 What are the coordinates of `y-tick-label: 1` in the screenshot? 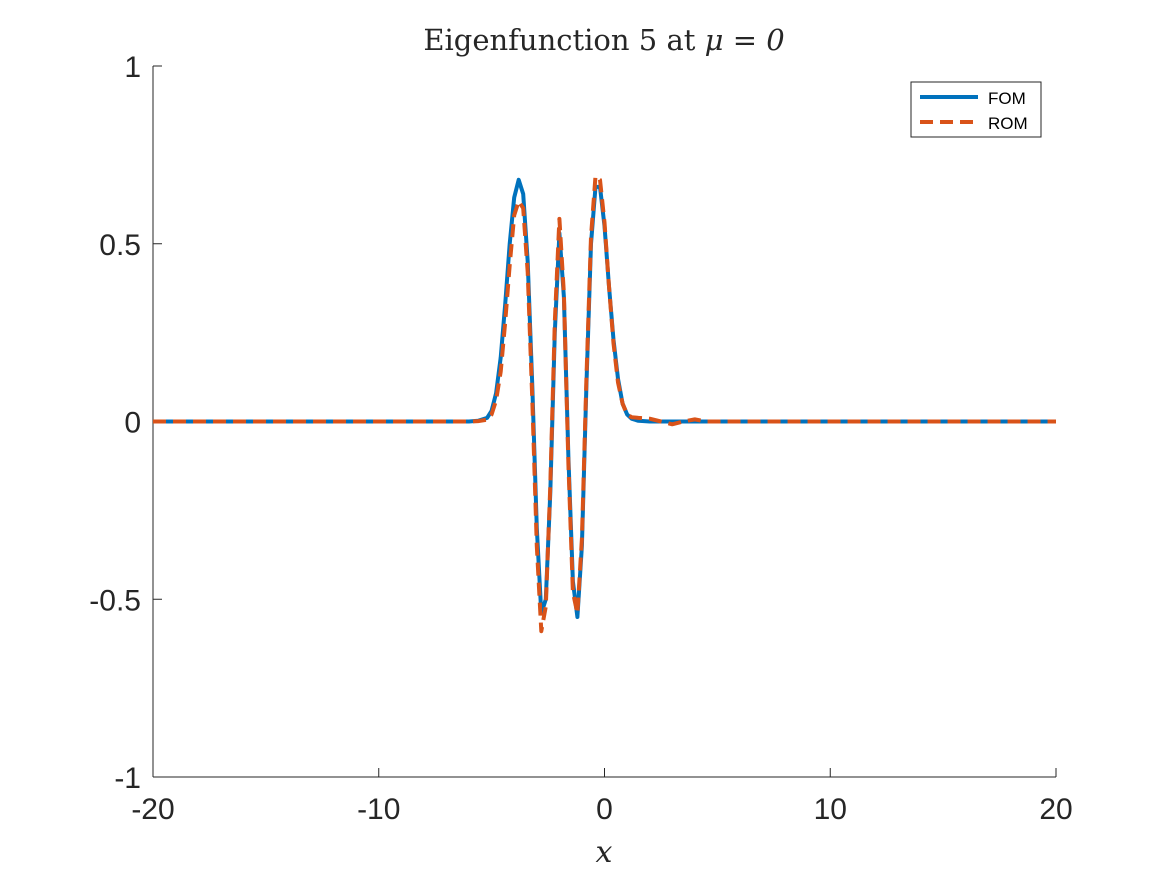 It's located at (132, 67).